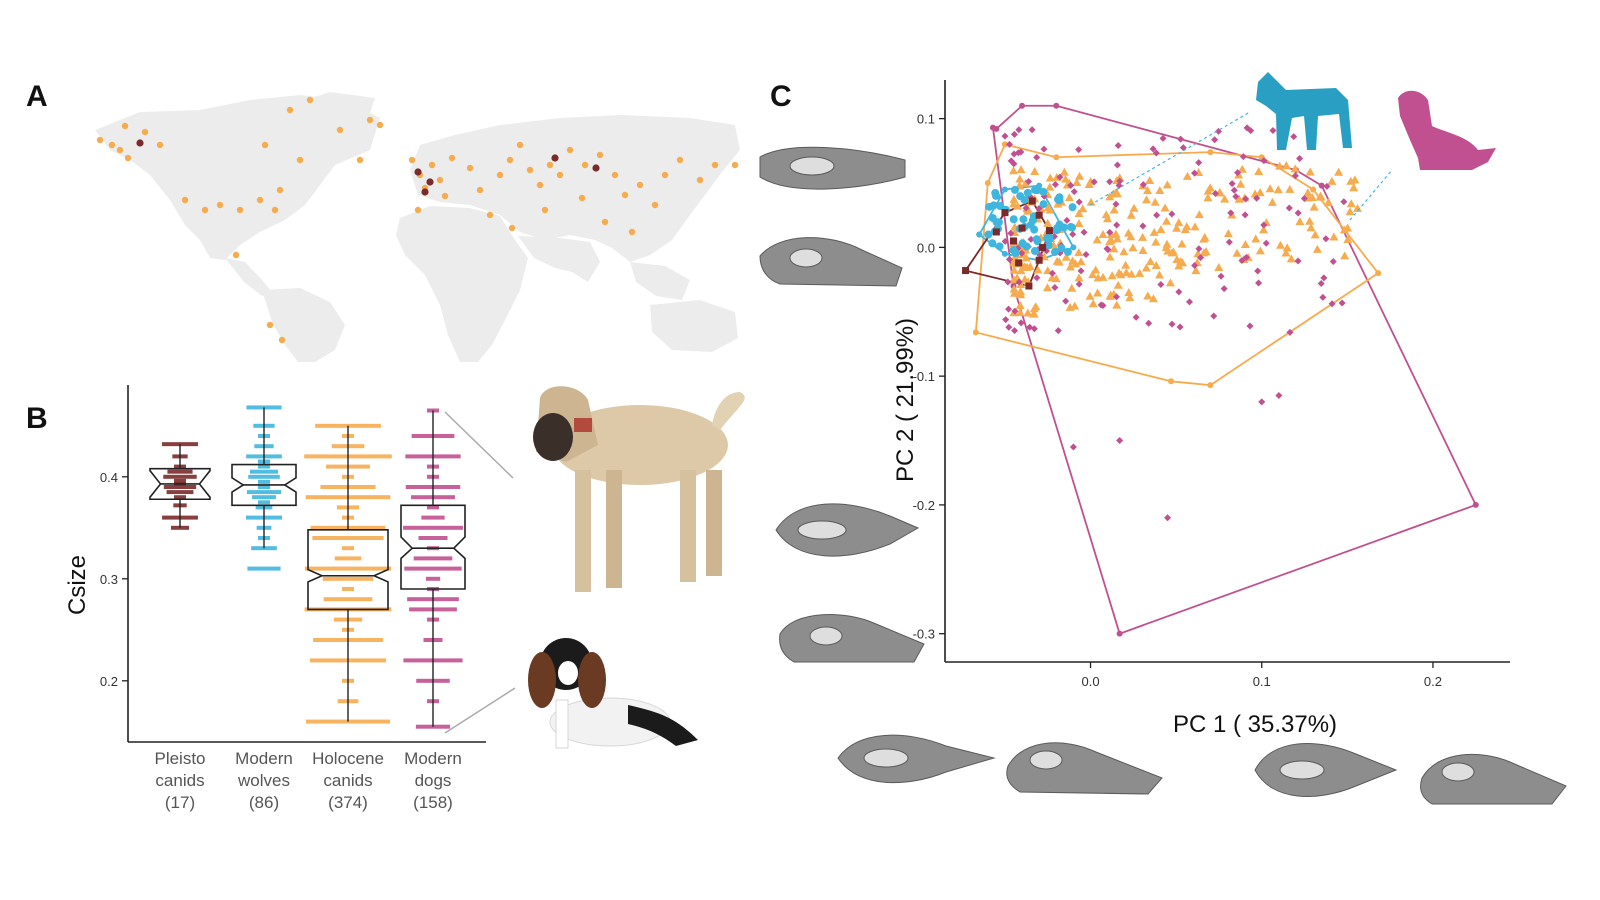  What do you see at coordinates (348, 570) in the screenshot?
I see `box-notched-body` at bounding box center [348, 570].